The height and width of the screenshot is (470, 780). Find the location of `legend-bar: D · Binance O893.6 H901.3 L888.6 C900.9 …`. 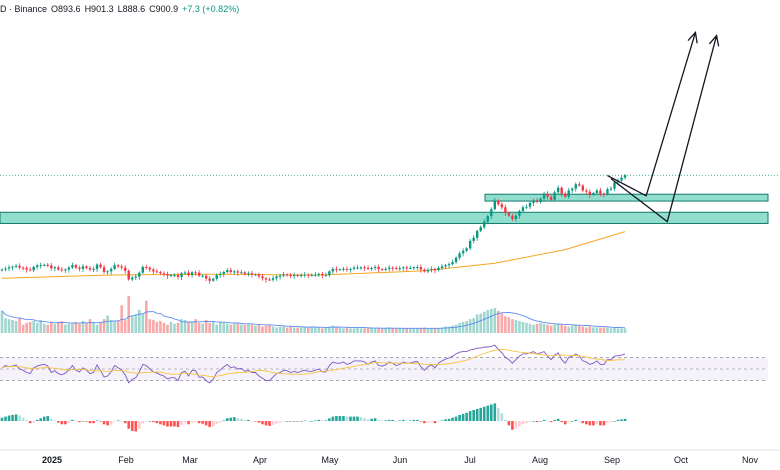

legend-bar: D · Binance O893.6 H901.3 L888.6 C900.9 … is located at coordinates (119, 9).